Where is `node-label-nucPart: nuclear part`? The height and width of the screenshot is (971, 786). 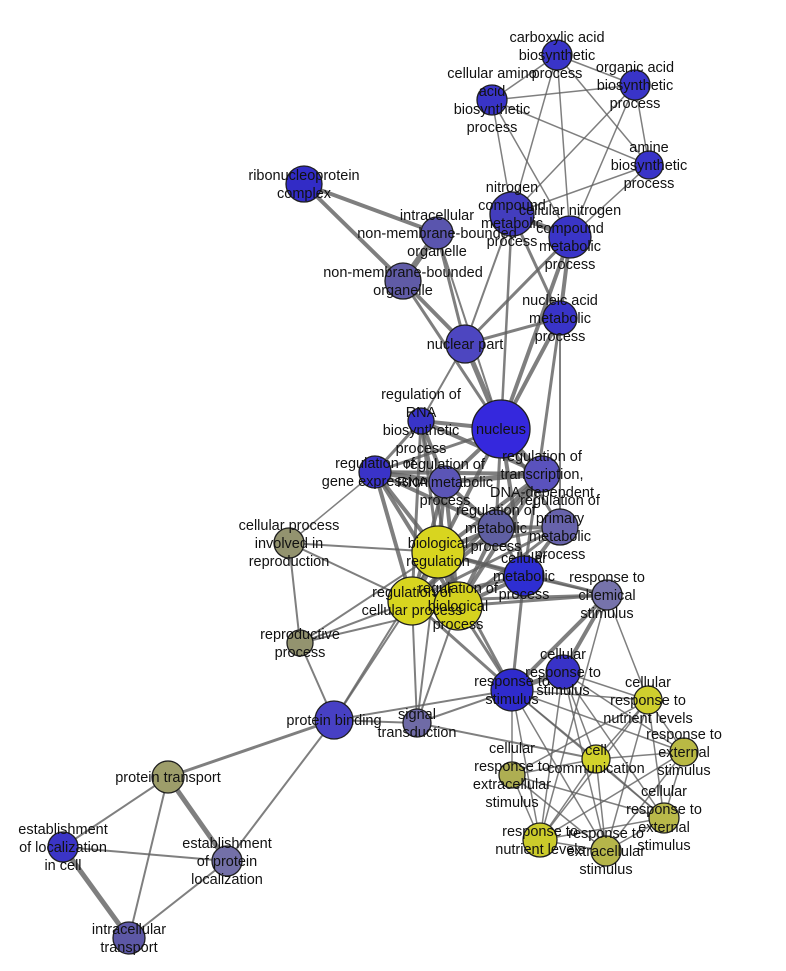
node-label-nucPart: nuclear part is located at coordinates (465, 345).